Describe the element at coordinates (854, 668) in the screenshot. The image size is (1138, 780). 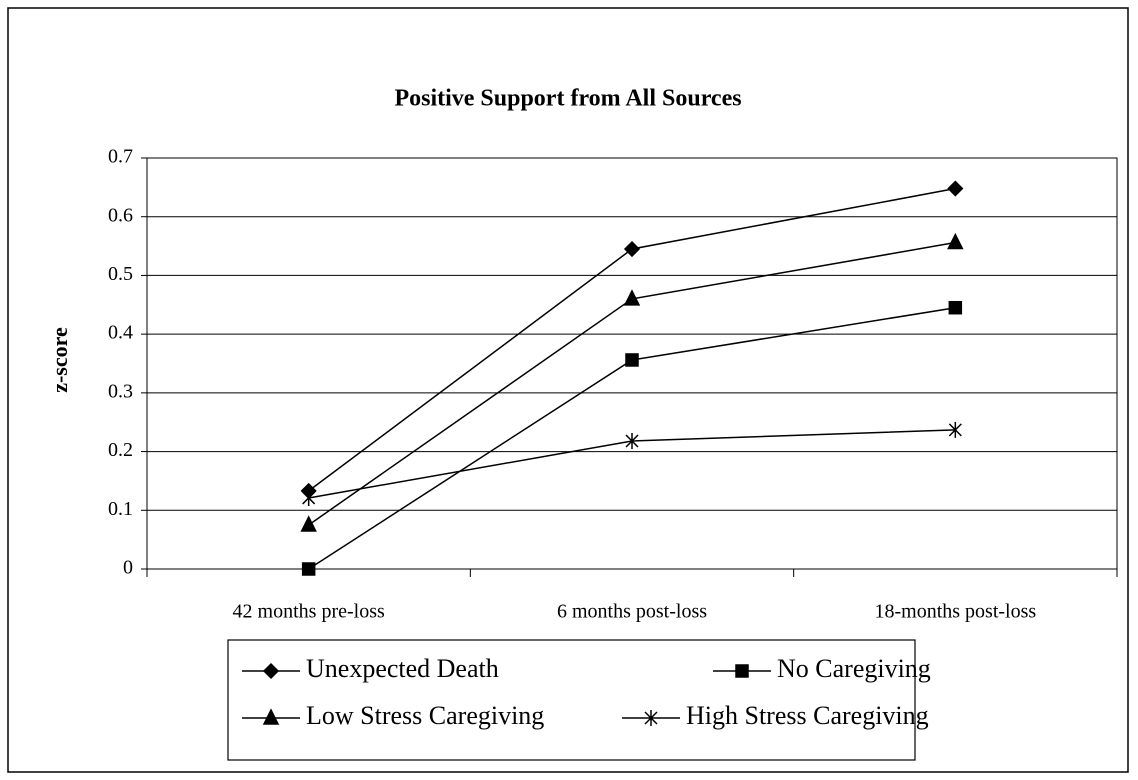
I see `legend-label: No Caregiving` at that location.